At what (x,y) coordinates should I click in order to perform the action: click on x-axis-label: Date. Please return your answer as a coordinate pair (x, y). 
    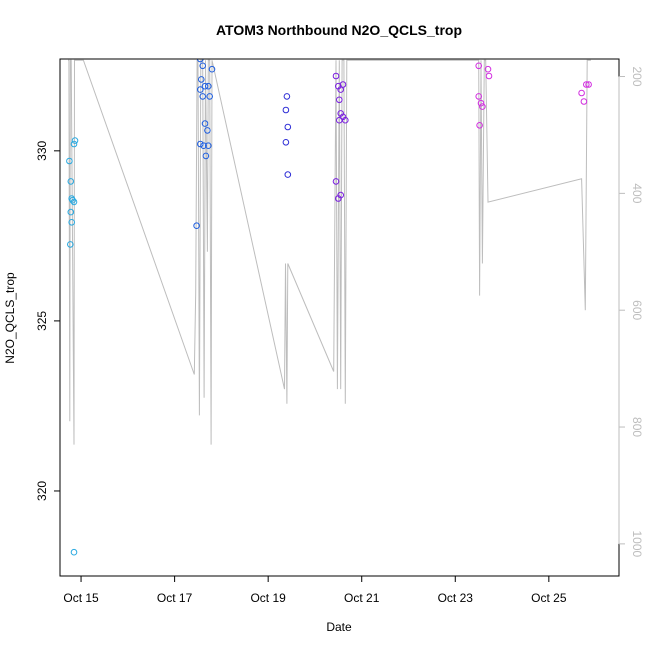
    Looking at the image, I should click on (339, 627).